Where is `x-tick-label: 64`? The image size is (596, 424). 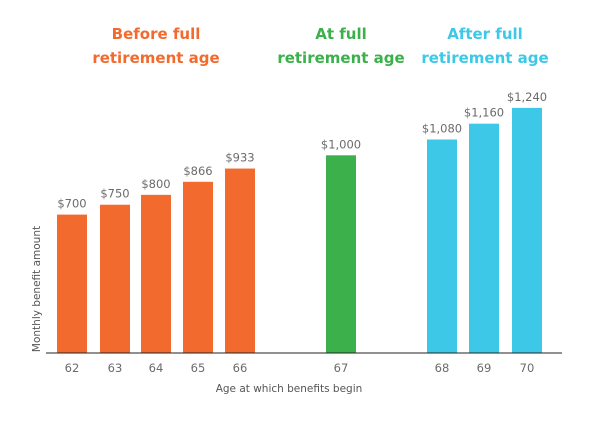
x-tick-label: 64 is located at coordinates (156, 368).